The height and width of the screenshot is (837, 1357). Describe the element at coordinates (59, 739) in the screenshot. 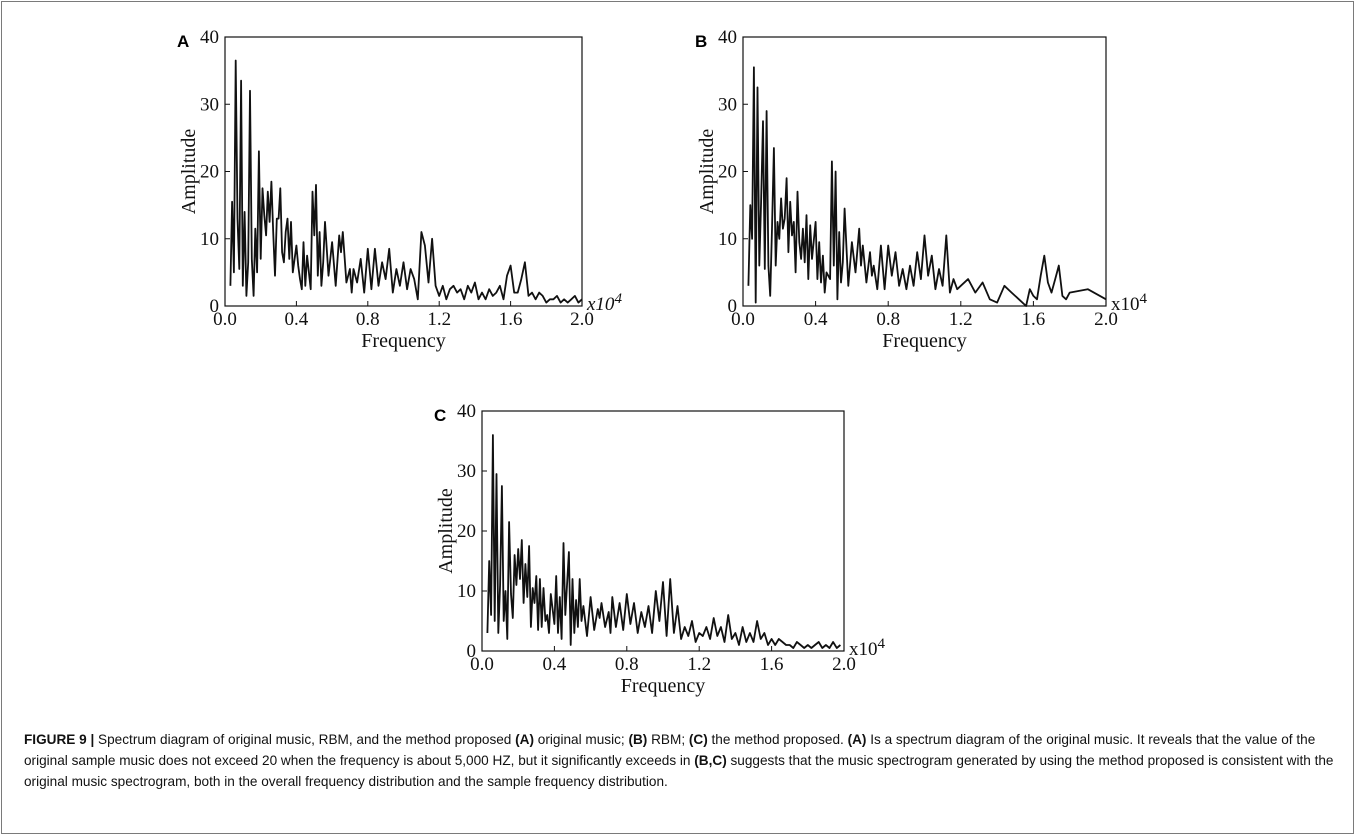

I see `caption-figure-label: FIGURE 9 |` at that location.